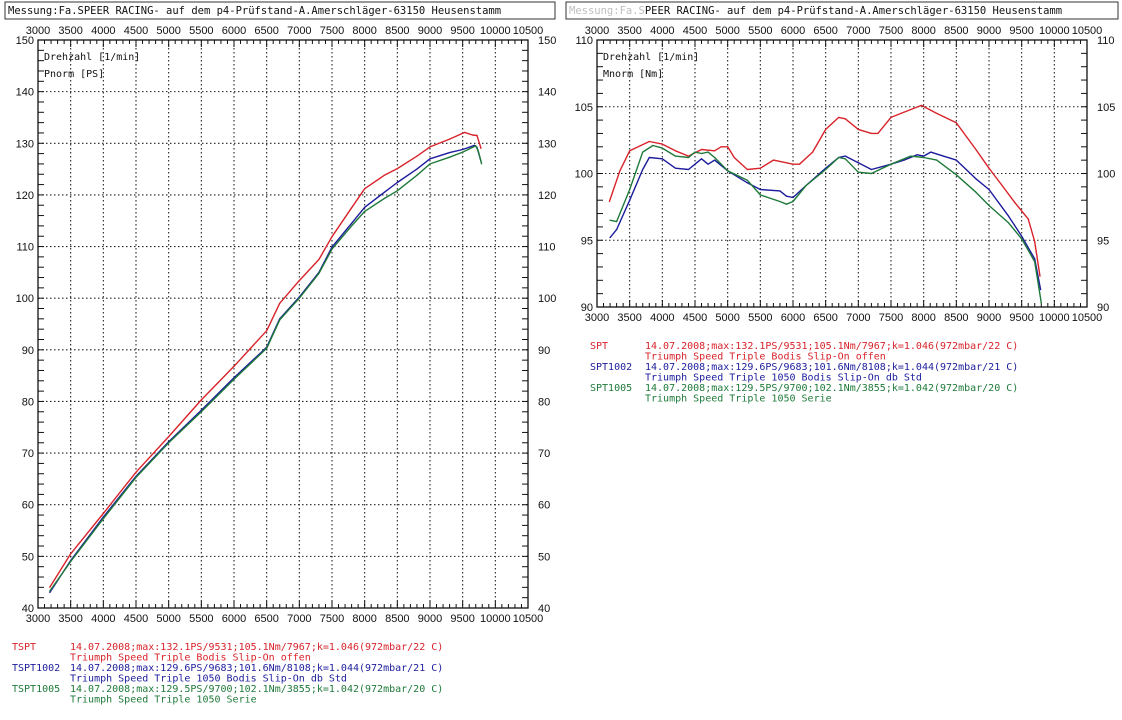  What do you see at coordinates (824, 190) in the screenshot?
I see `series-spt` at bounding box center [824, 190].